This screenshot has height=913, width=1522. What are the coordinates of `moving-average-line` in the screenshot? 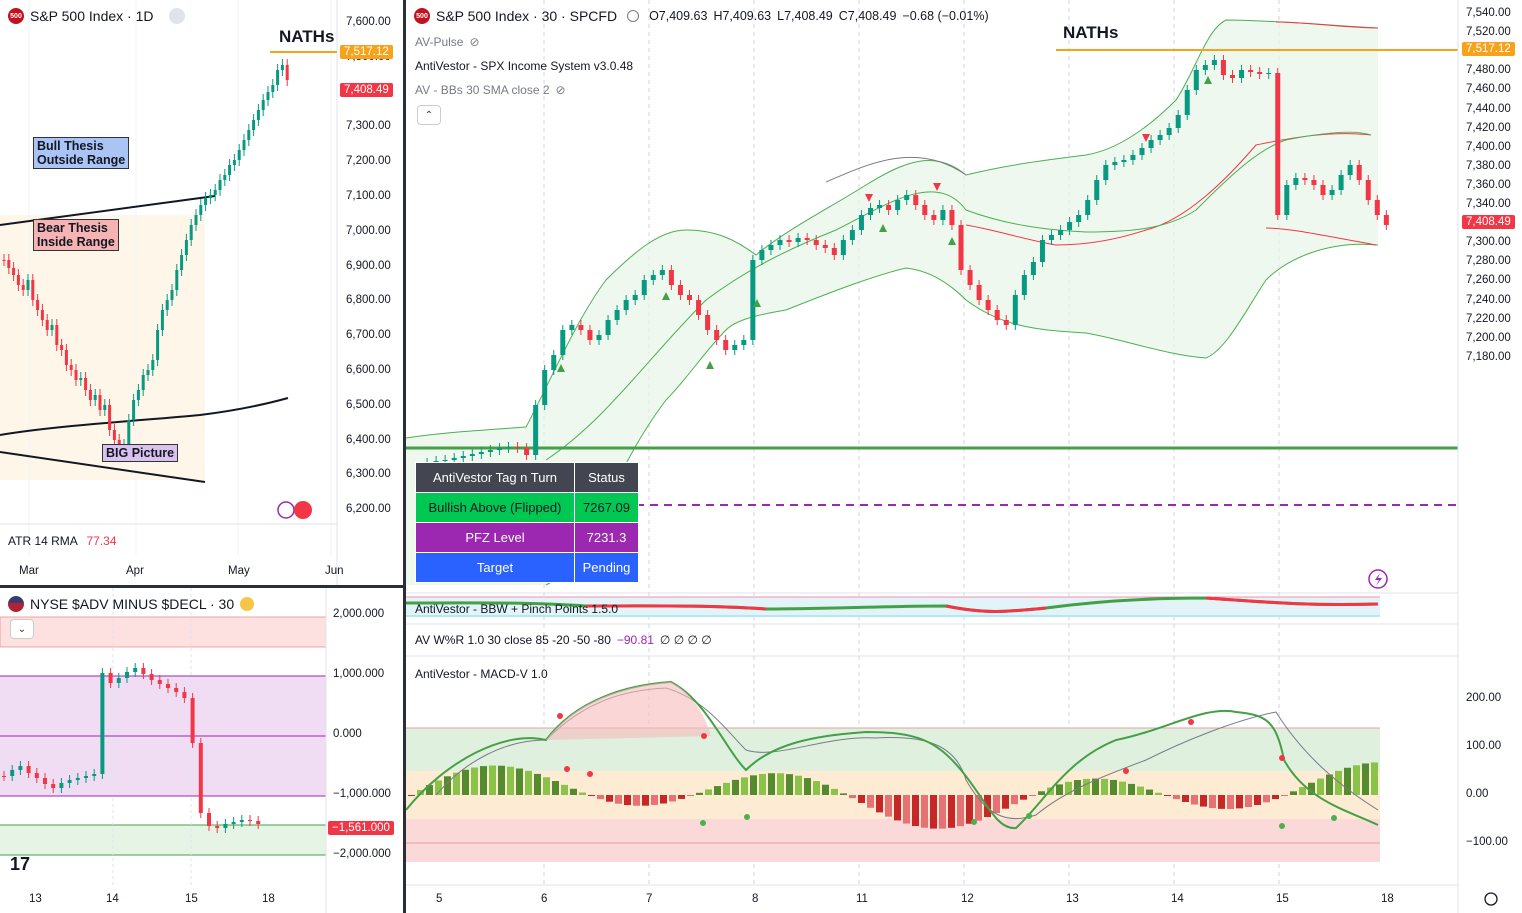 It's located at (144, 416).